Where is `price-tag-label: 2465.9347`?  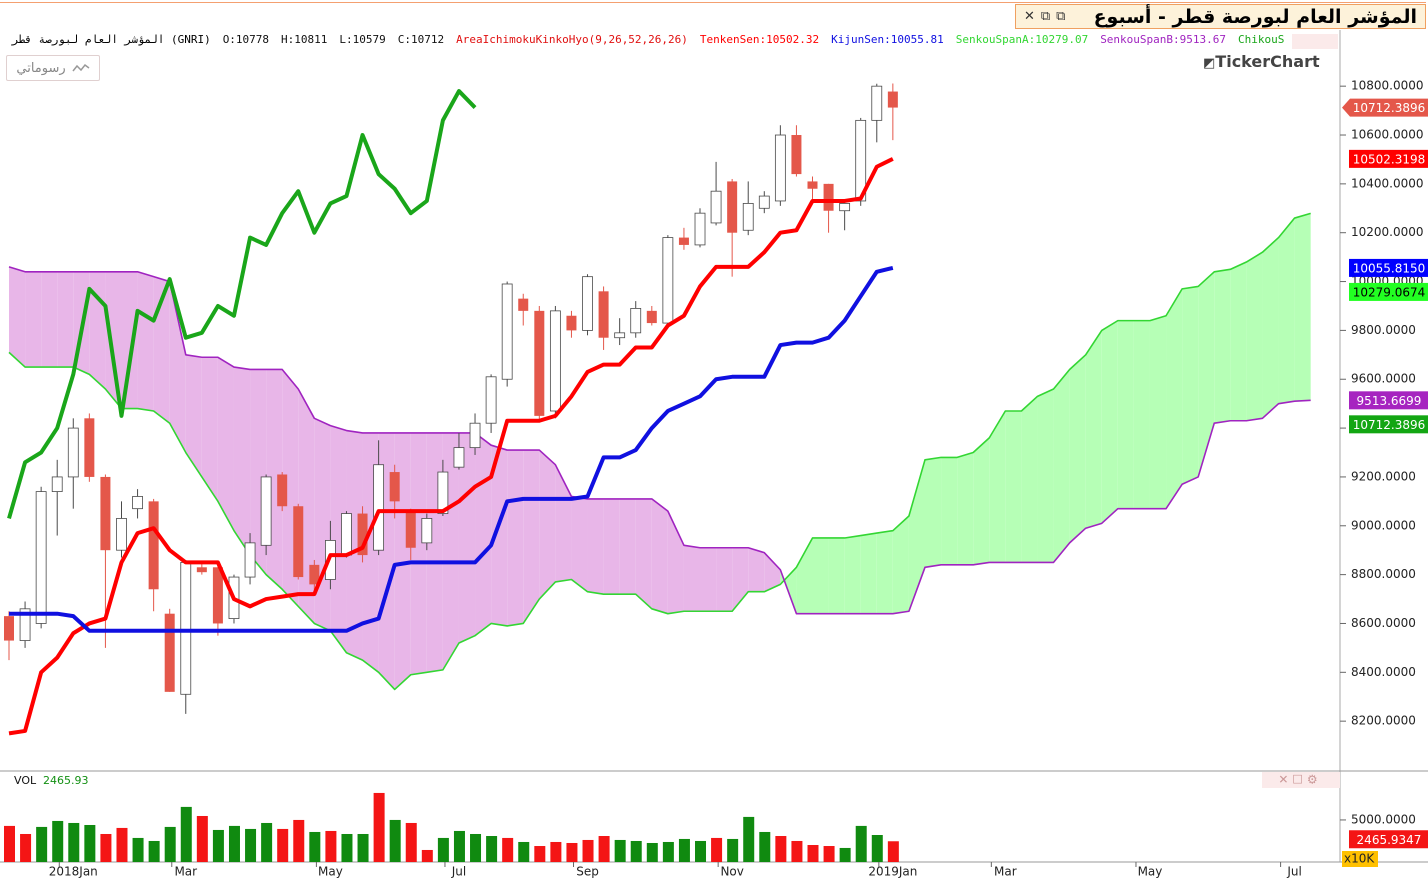
price-tag-label: 2465.9347 is located at coordinates (1389, 840).